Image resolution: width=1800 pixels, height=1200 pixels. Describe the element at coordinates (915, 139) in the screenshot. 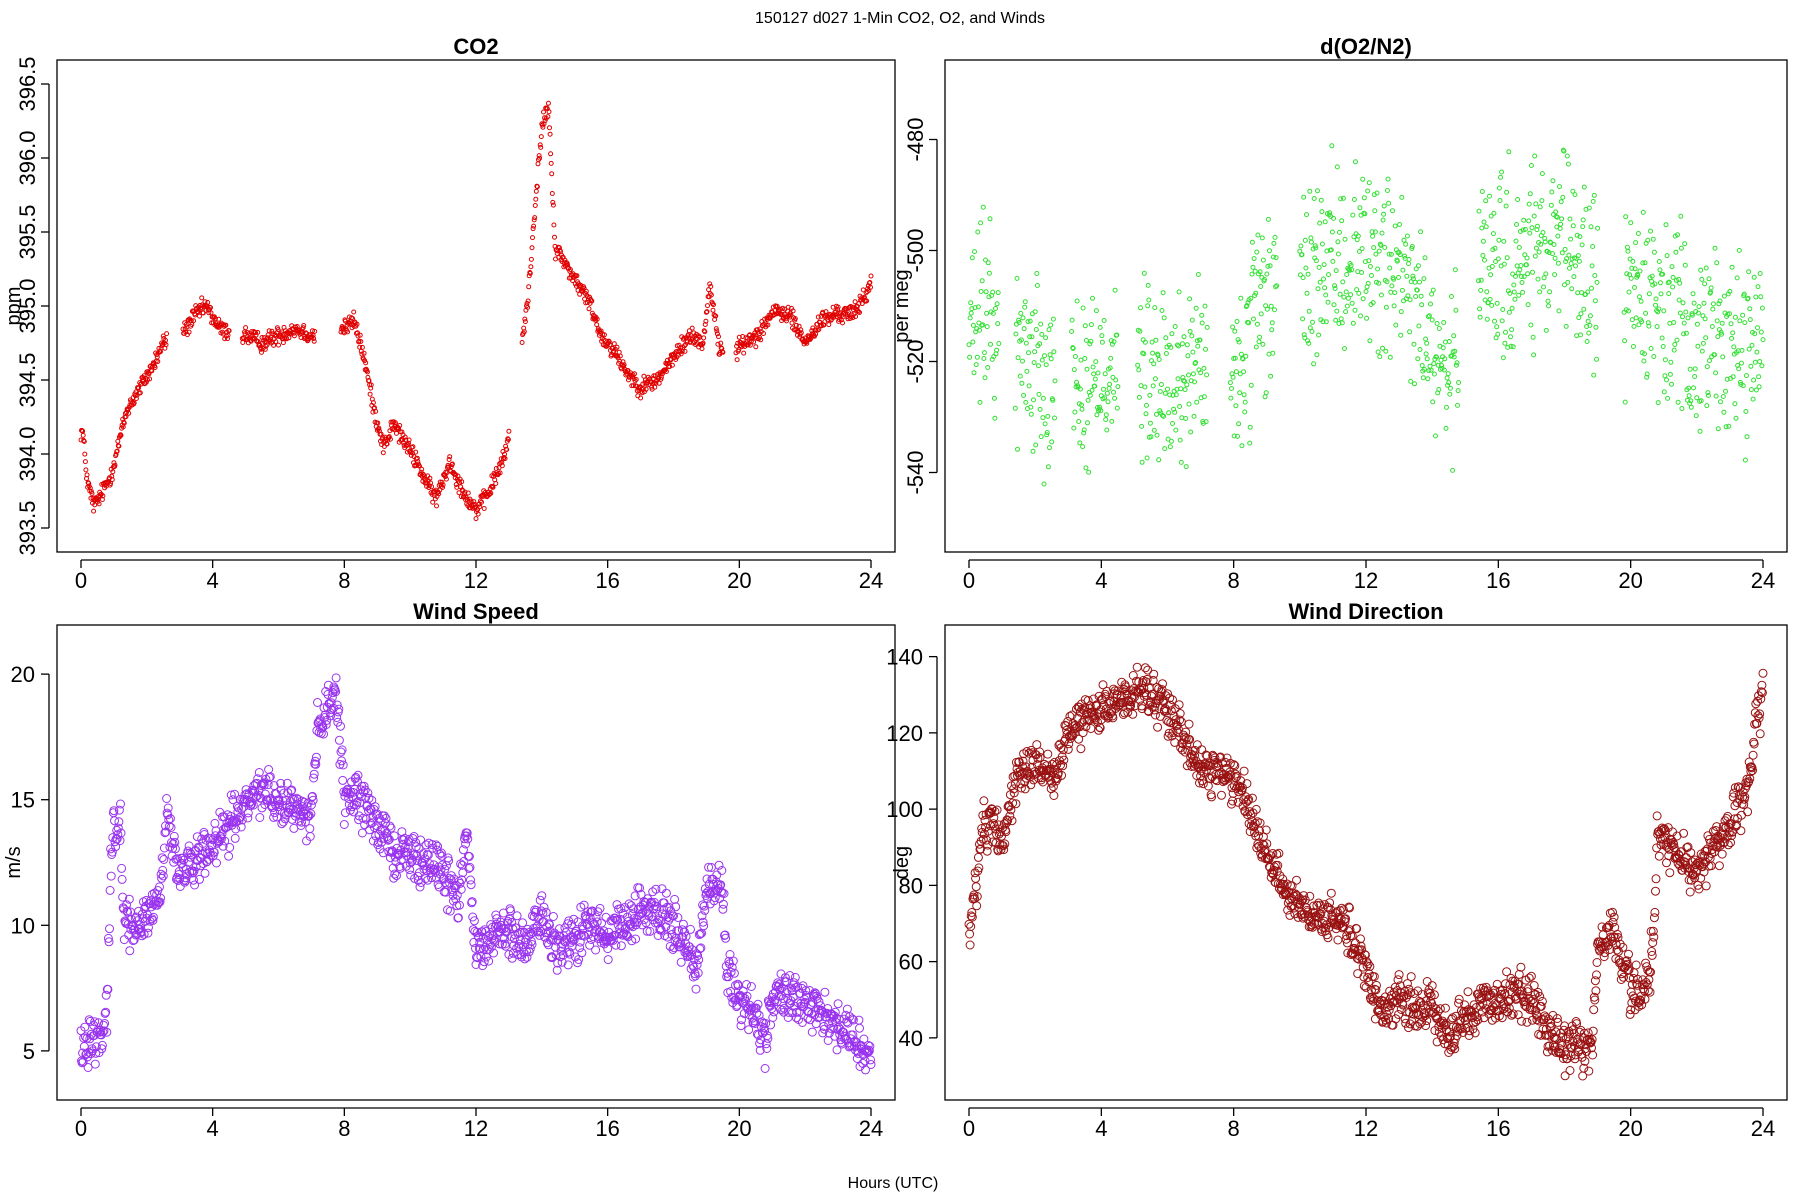

I see `o2n2-y-tick-label: -480` at that location.